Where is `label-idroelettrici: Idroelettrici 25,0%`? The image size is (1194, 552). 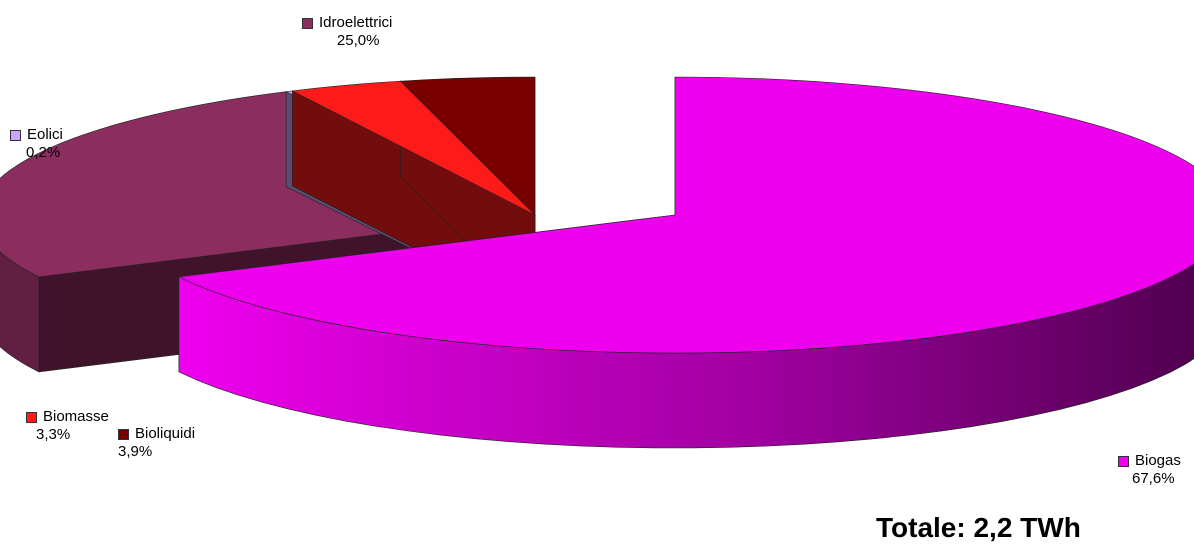
label-idroelettrici: Idroelettrici 25,0% is located at coordinates (347, 32).